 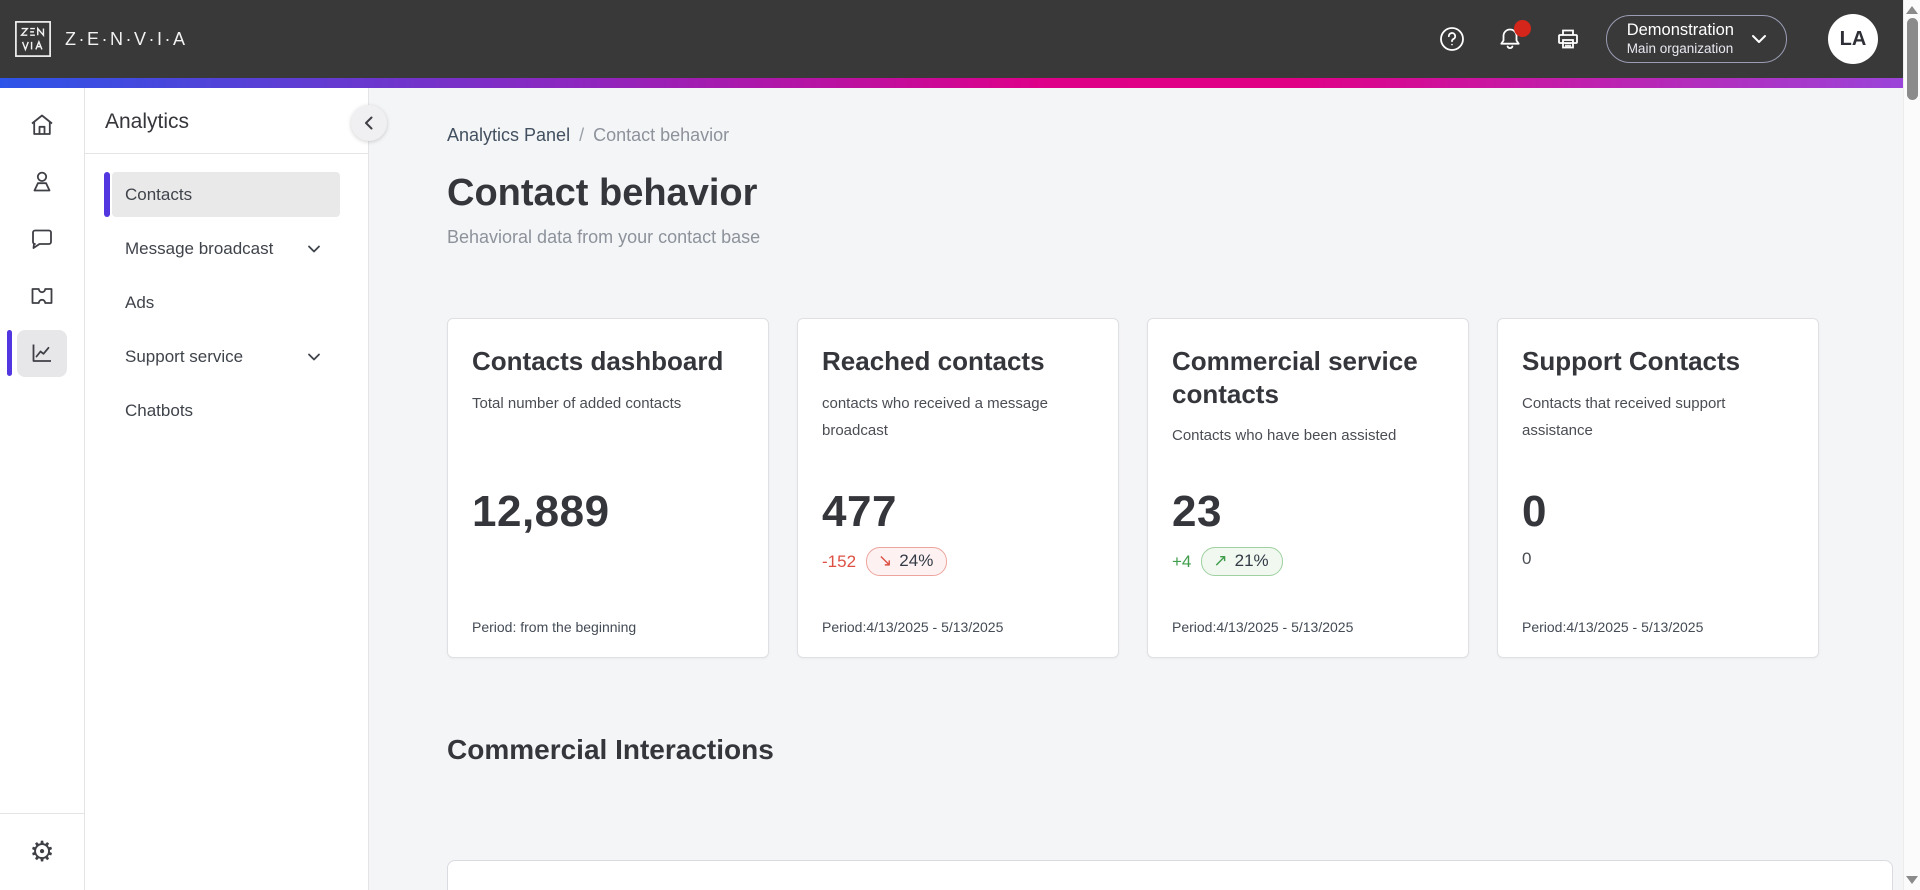 I want to click on card-secondary-value: 0, so click(x=1527, y=558).